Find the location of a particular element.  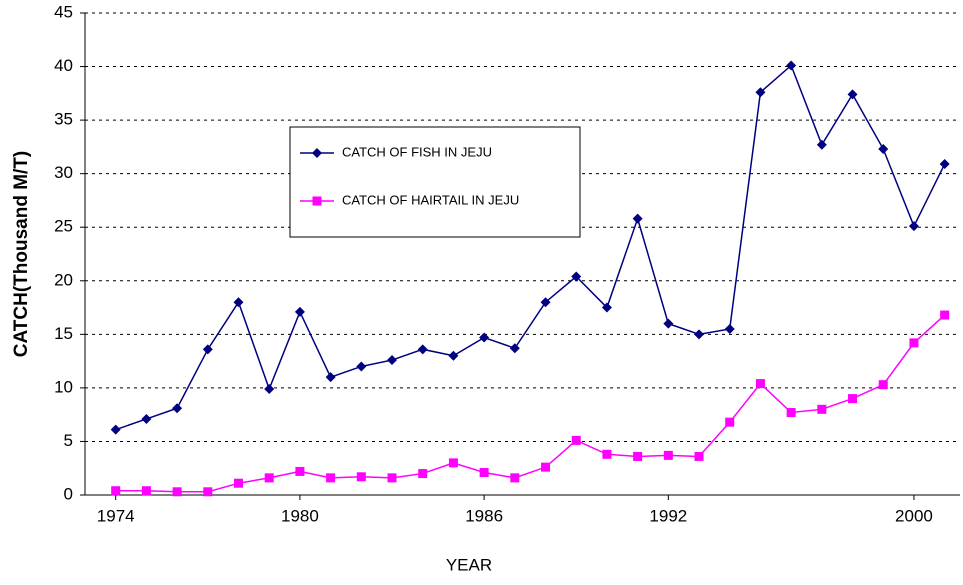

x-tick-label: 1986 is located at coordinates (484, 515).